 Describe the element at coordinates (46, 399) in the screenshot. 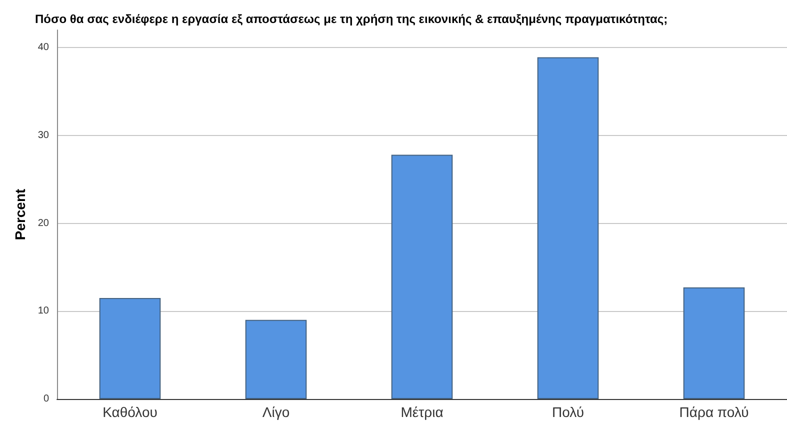

I see `y-tick-label: 0` at that location.